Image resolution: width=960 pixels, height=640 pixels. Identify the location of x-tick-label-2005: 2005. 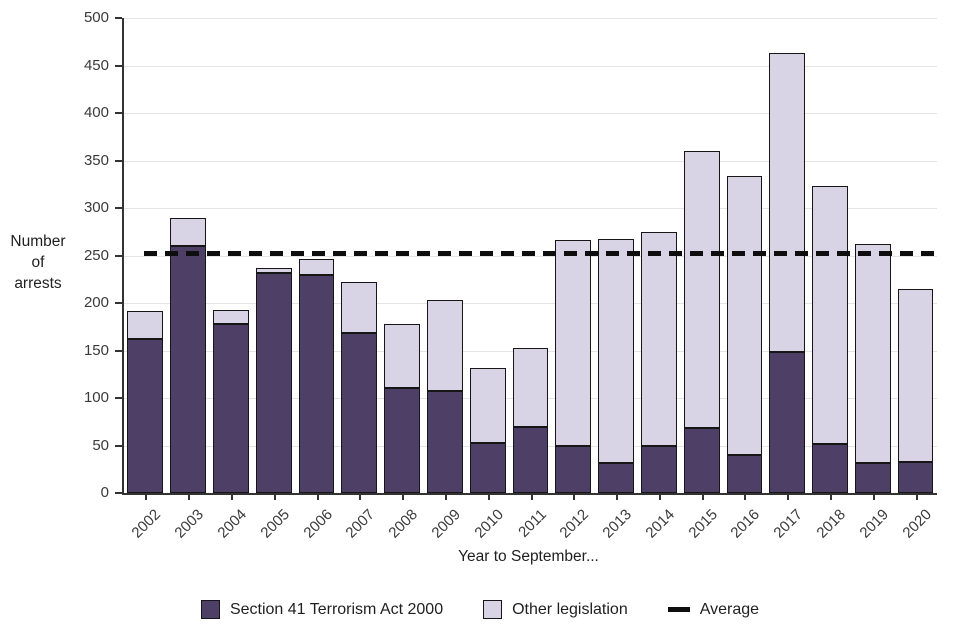
(275, 524).